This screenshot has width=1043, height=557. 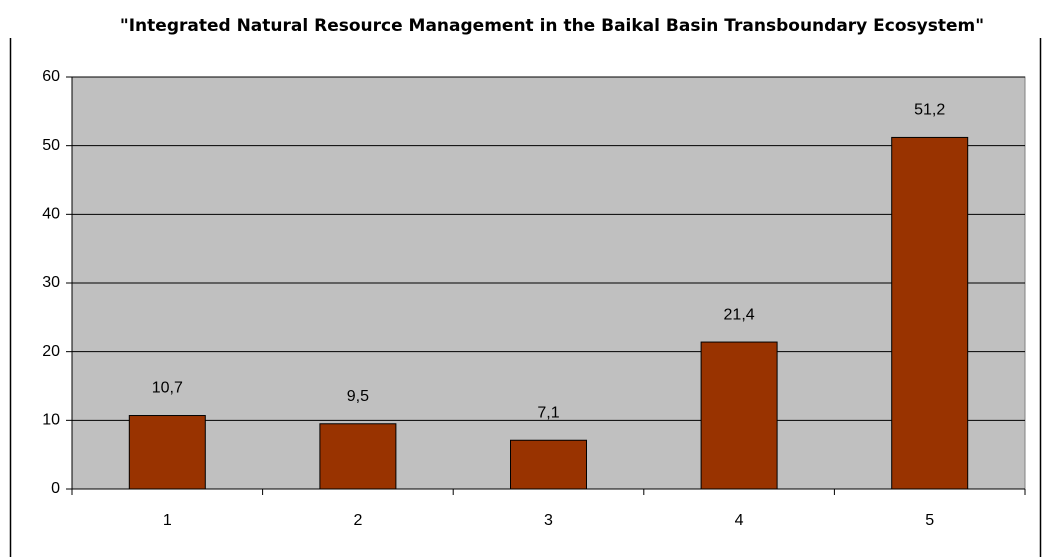 What do you see at coordinates (739, 314) in the screenshot?
I see `value-label: 21,4` at bounding box center [739, 314].